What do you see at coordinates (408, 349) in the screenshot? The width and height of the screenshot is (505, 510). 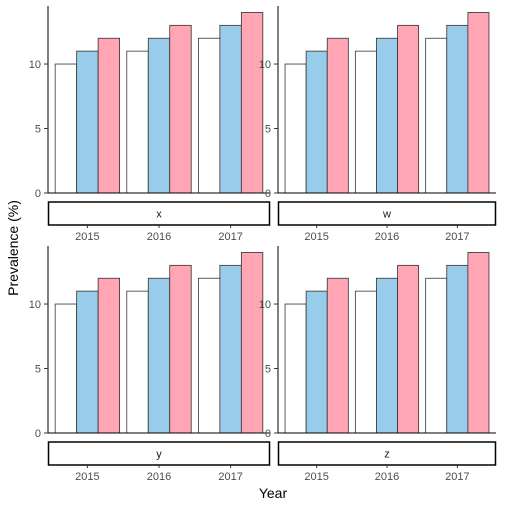 I see `bar-panel-z-2016-s3` at bounding box center [408, 349].